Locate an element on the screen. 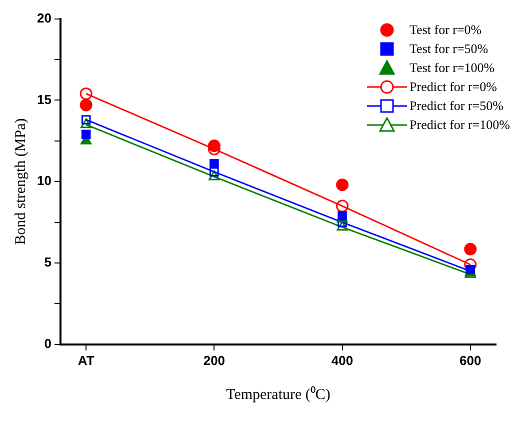 The image size is (512, 423). y-tick-label: 0 is located at coordinates (48, 343).